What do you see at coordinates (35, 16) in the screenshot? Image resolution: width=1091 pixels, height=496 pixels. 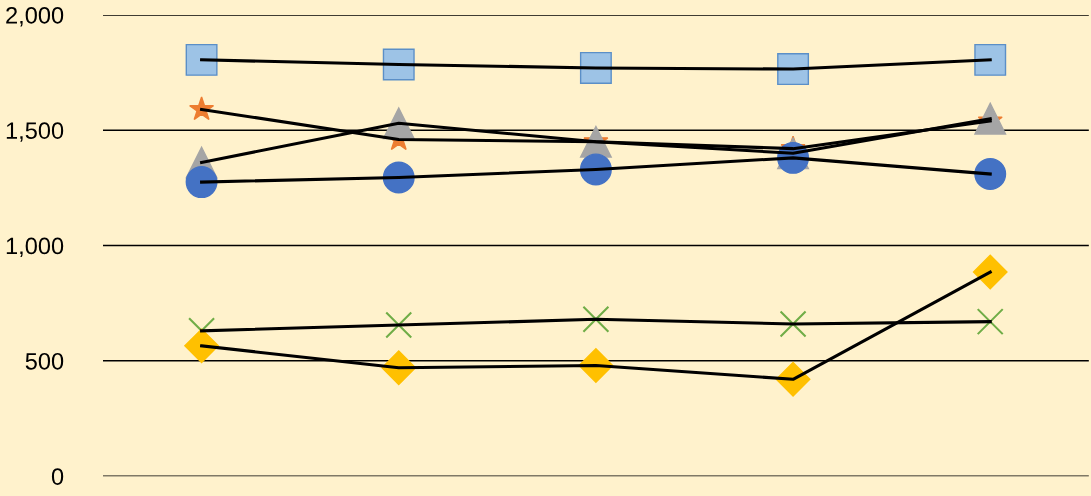 I see `y-tick-label: 2,000` at bounding box center [35, 16].